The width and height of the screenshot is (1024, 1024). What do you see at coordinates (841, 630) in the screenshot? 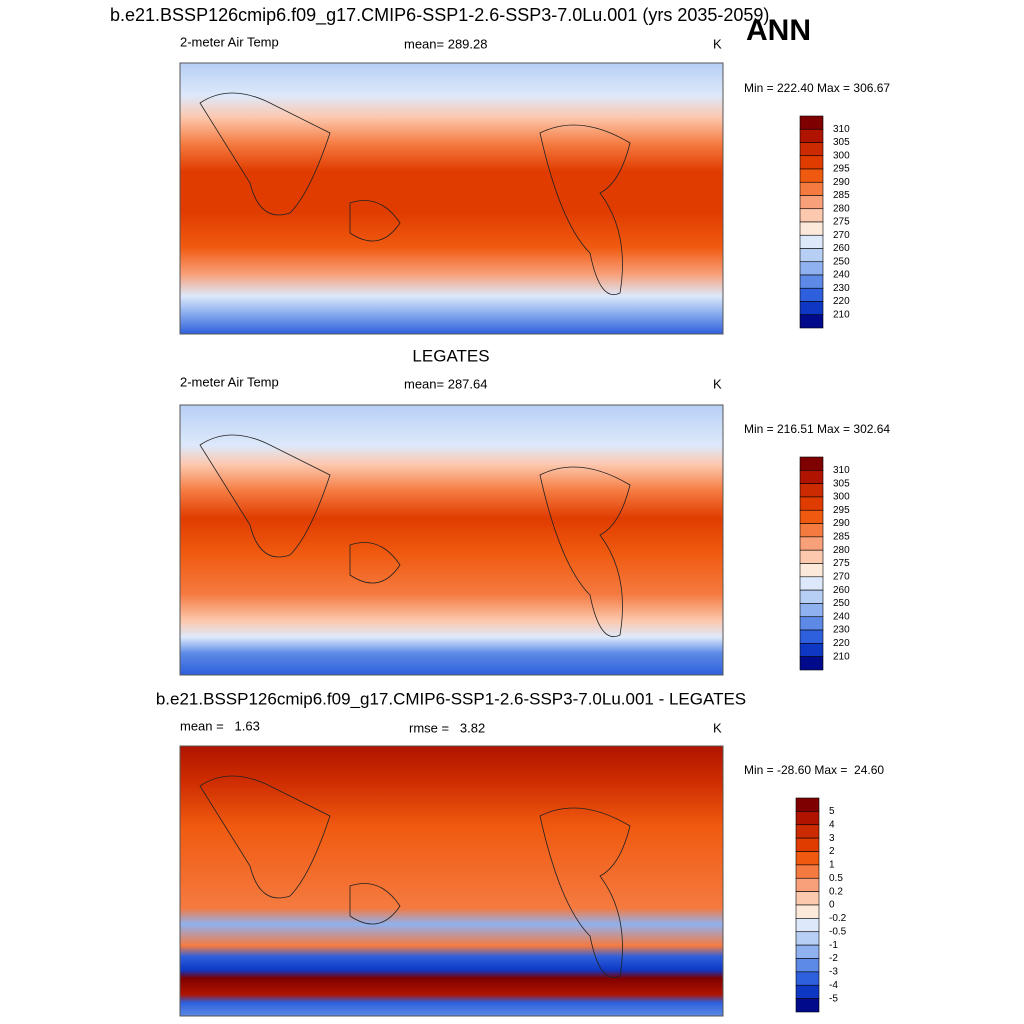
I see `colorbar-label: 230` at bounding box center [841, 630].